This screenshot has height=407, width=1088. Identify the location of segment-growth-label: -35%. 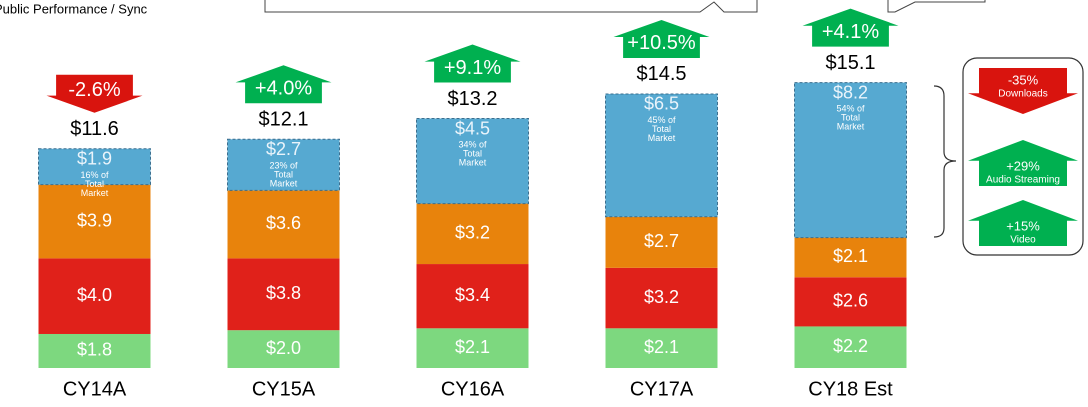
(1023, 79).